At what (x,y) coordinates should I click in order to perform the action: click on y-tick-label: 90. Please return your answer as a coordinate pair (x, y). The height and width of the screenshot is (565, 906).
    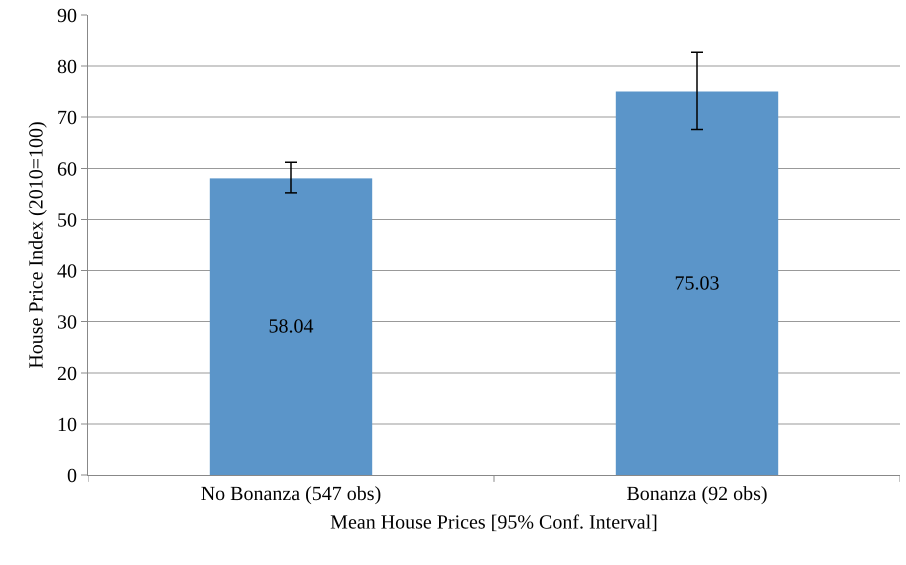
    Looking at the image, I should click on (67, 16).